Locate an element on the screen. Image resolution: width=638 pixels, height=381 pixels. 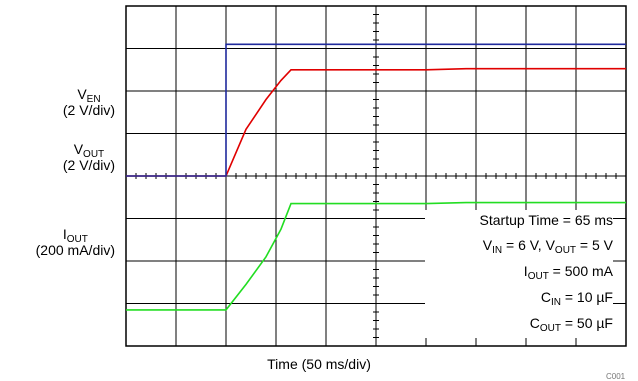
v-out-label: VOUT (2 V/div) is located at coordinates (88, 157).